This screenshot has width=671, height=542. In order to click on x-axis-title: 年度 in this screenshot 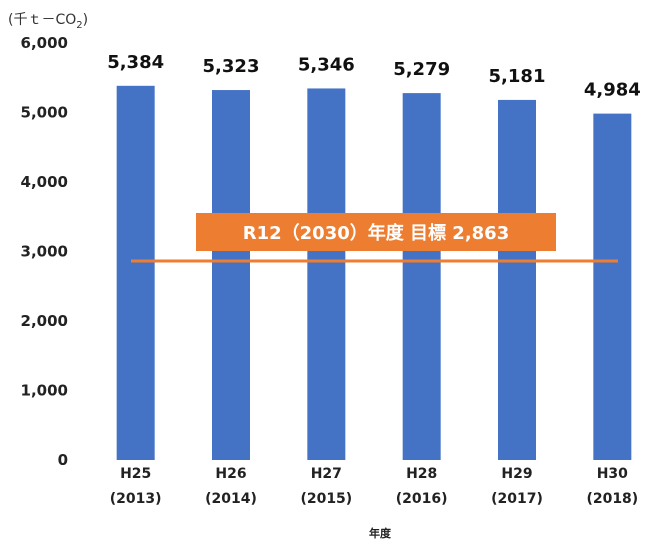, I will do `click(380, 533)`.